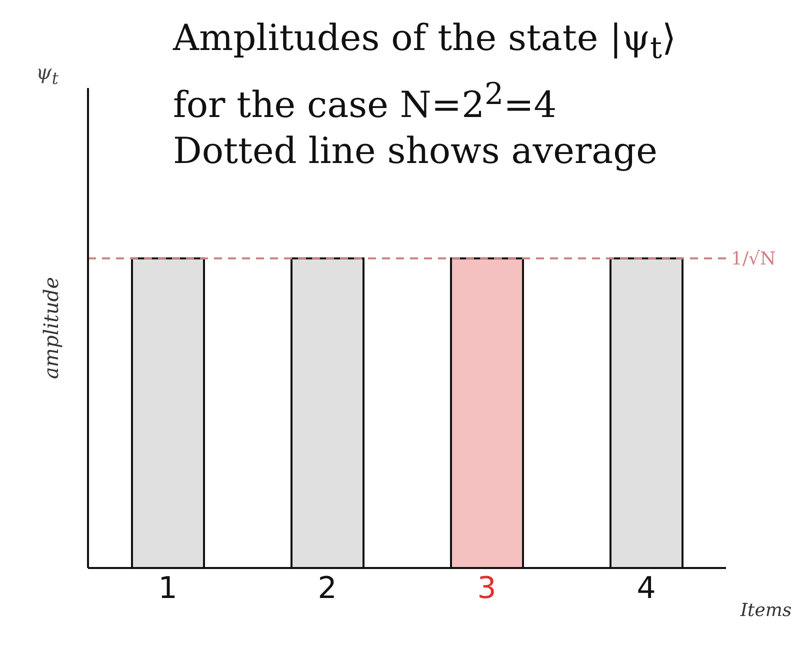  Describe the element at coordinates (327, 588) in the screenshot. I see `x-tick-label: 2` at that location.